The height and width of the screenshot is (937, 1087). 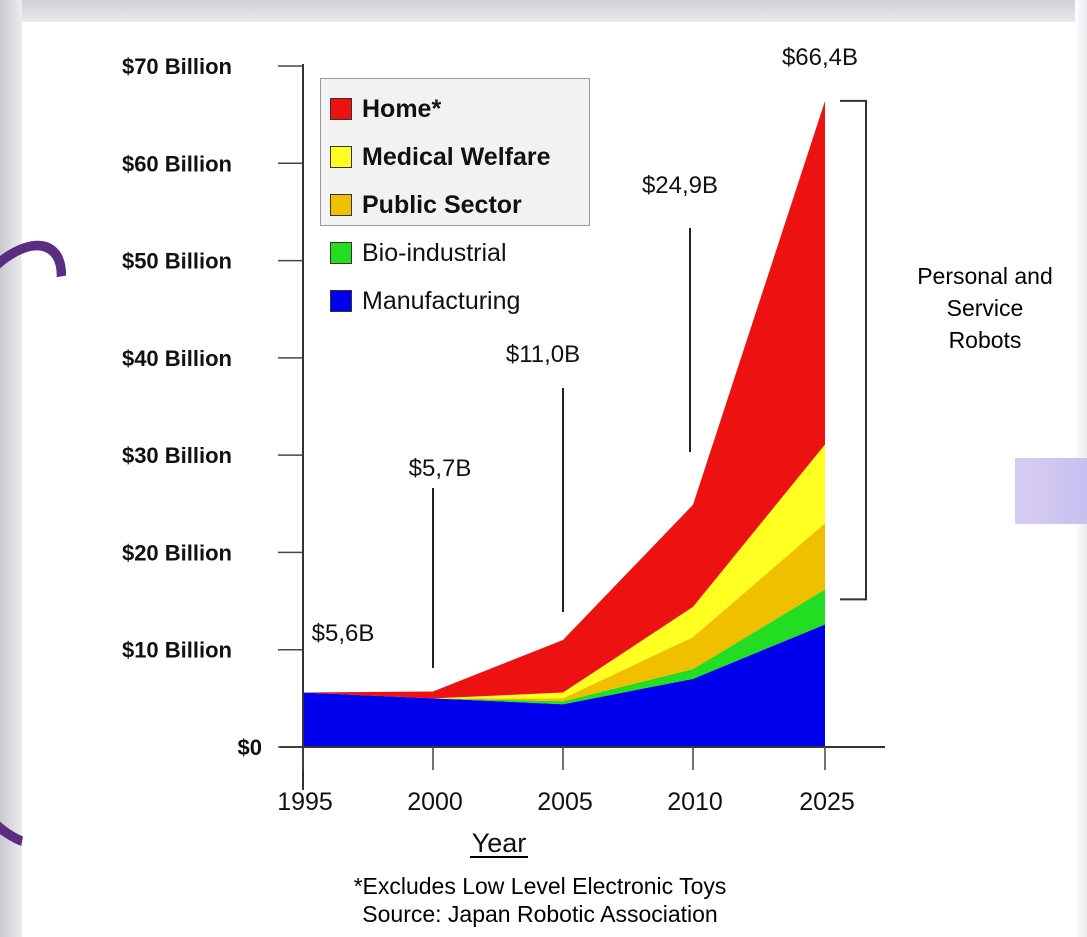 What do you see at coordinates (177, 261) in the screenshot?
I see `y-tick-label: $50 Billion` at bounding box center [177, 261].